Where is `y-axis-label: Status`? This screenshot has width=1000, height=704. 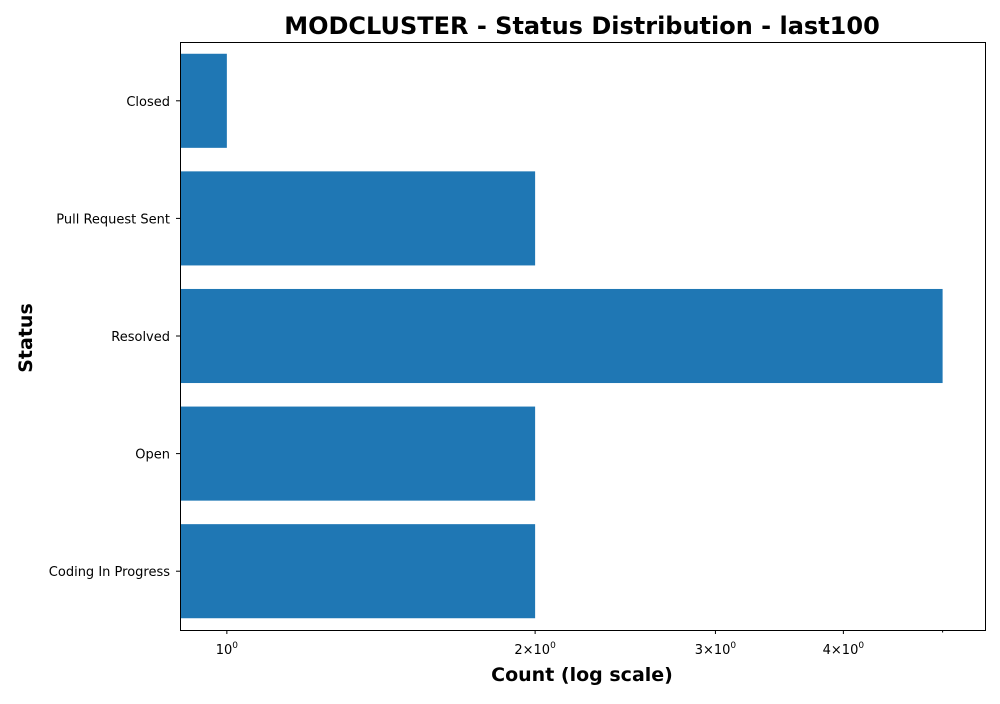
y-axis-label: Status is located at coordinates (26, 338).